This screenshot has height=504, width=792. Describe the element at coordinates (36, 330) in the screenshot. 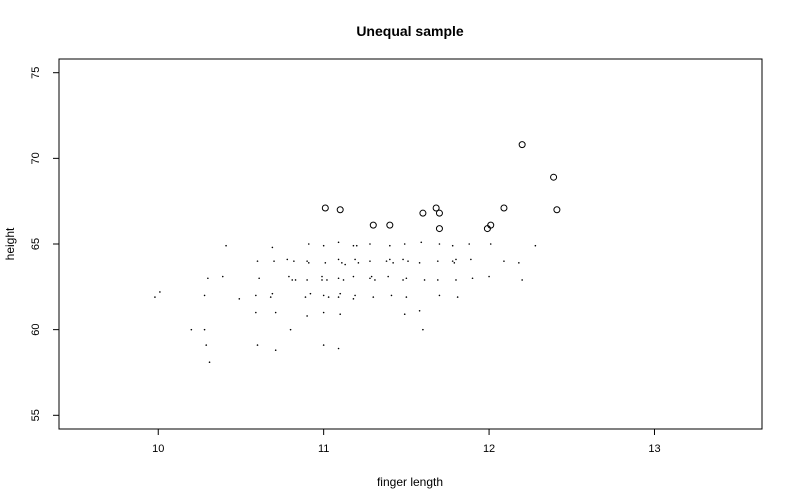

I see `y-tick-label: 60` at that location.